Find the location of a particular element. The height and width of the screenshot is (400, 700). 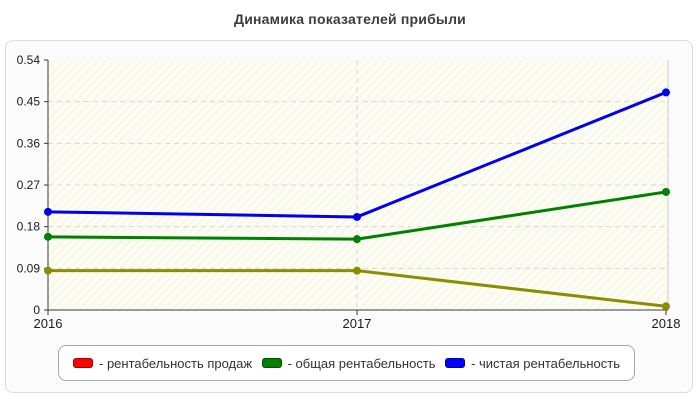

legend-item-sales-profitability: - рентабельность продаж is located at coordinates (162, 363).